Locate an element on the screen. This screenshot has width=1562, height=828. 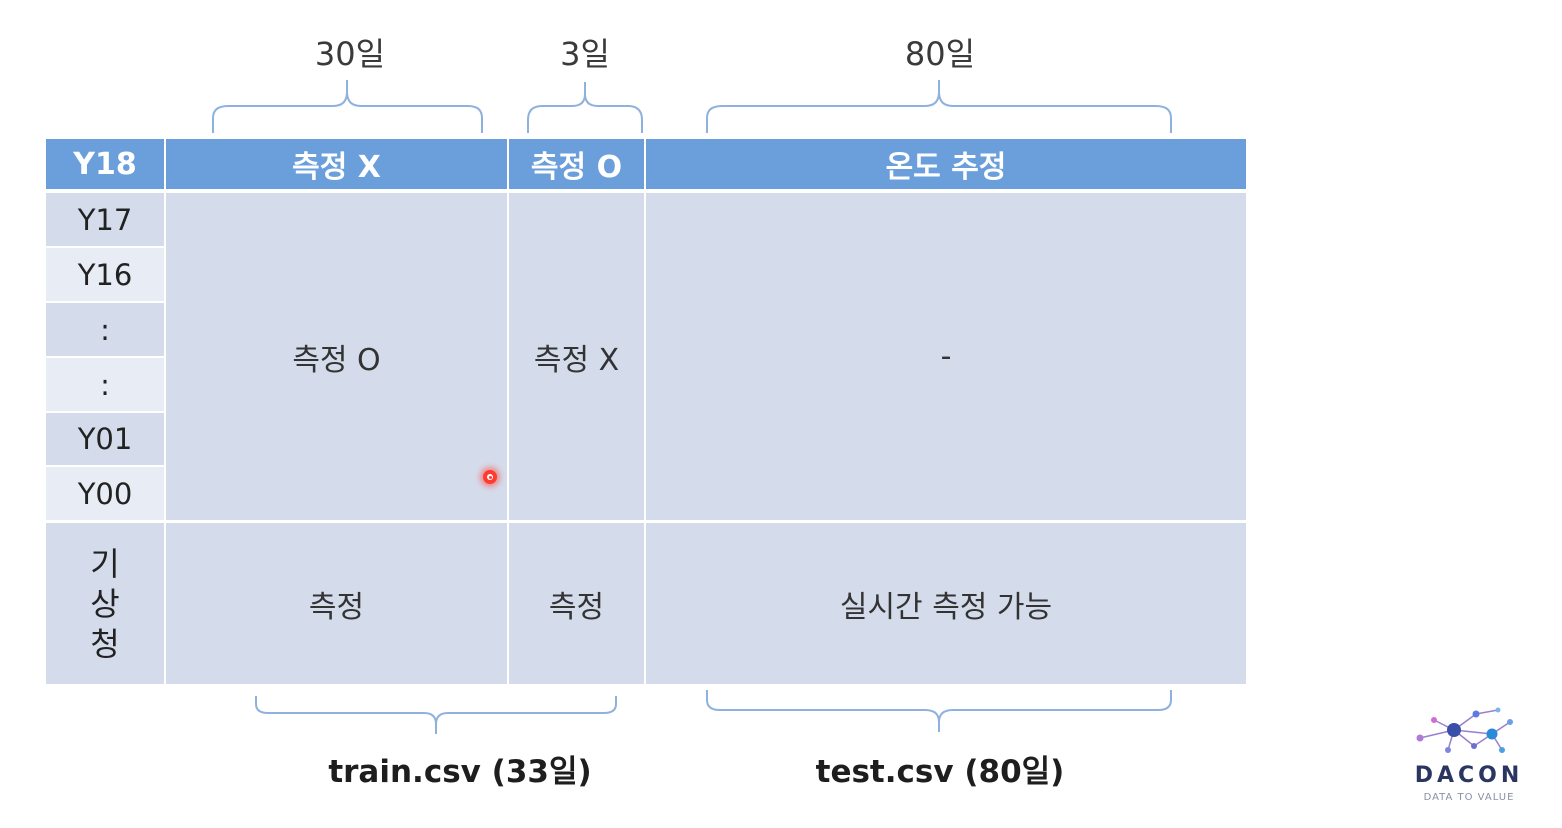
kma-char-1: 기 is located at coordinates (105, 563).